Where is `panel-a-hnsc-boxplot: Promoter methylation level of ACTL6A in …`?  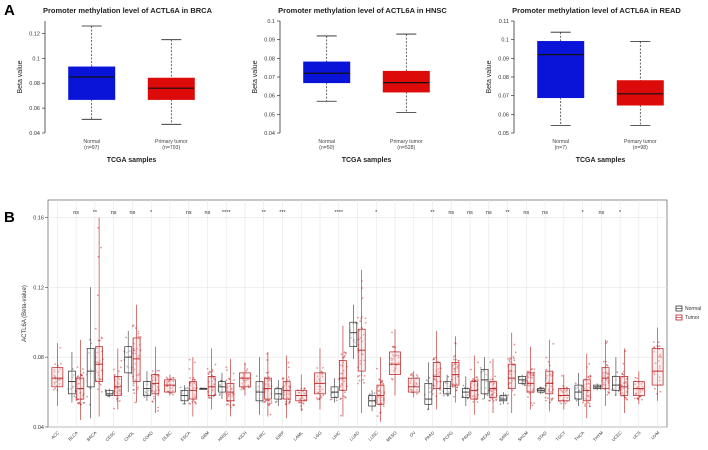
panel-a-hnsc-boxplot: Promoter methylation level of ACTL6A in … is located at coordinates (349, 85).